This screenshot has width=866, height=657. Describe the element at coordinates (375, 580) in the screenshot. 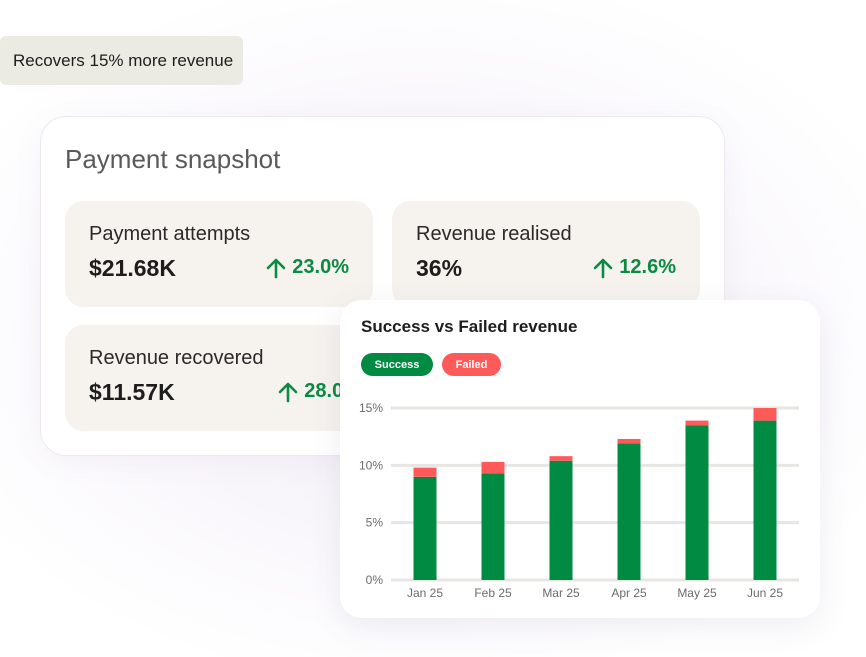

I see `y-tick-label: 0%` at that location.